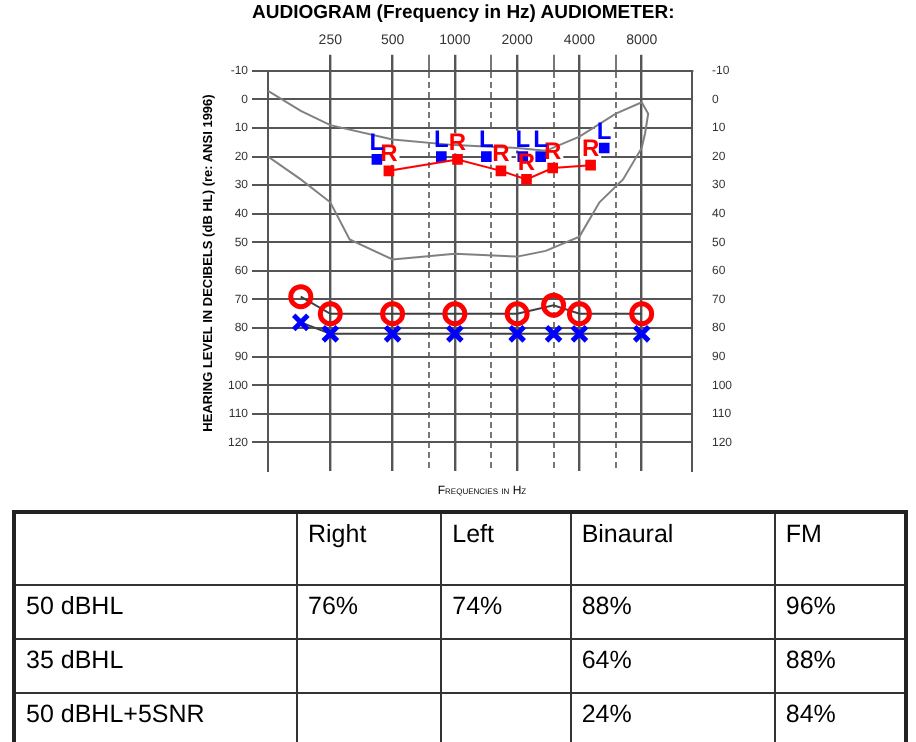 This screenshot has width=916, height=742. What do you see at coordinates (526, 162) in the screenshot?
I see `series-label: R` at bounding box center [526, 162].